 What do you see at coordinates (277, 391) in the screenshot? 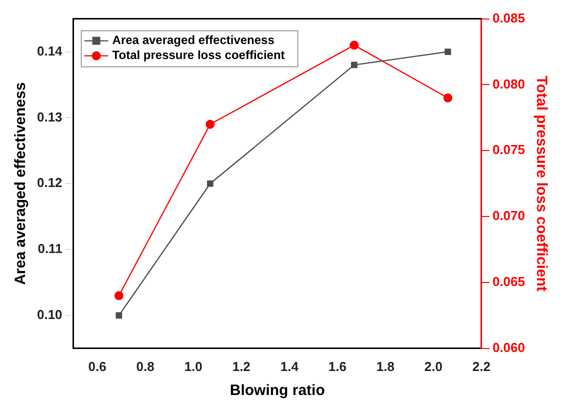
I see `x-axis-title: Blowing ratio` at bounding box center [277, 391].